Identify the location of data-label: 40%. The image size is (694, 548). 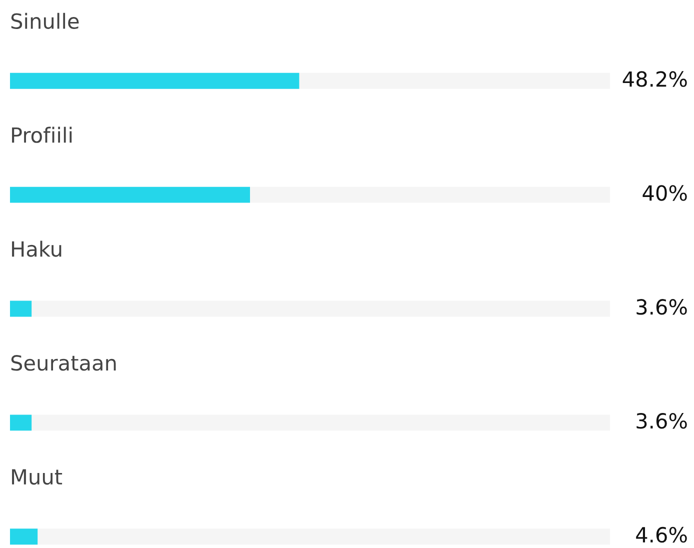
(664, 193).